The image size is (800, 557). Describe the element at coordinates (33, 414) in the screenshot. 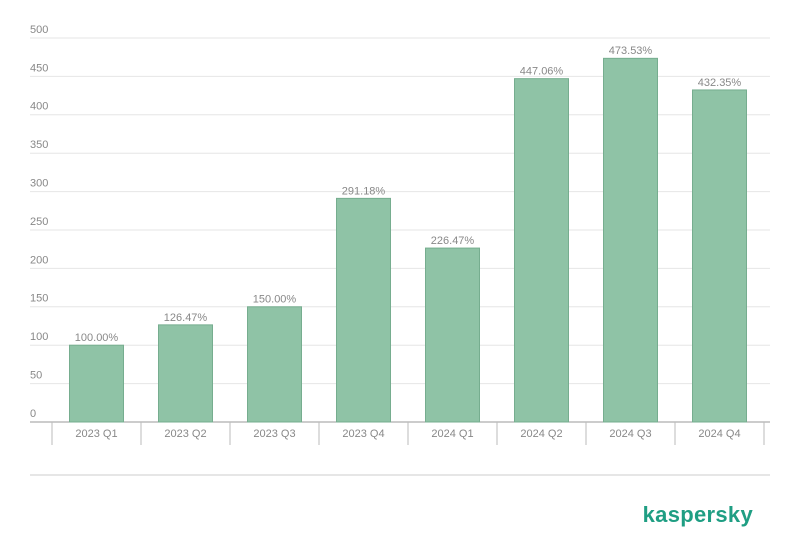

I see `y-tick-label: 0` at that location.